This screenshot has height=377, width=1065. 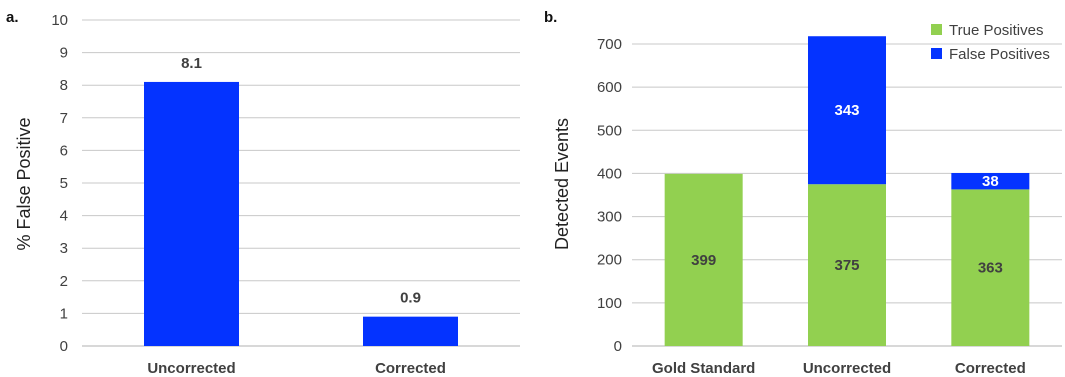 I want to click on panel-b-y-tick-label: 300, so click(x=609, y=217).